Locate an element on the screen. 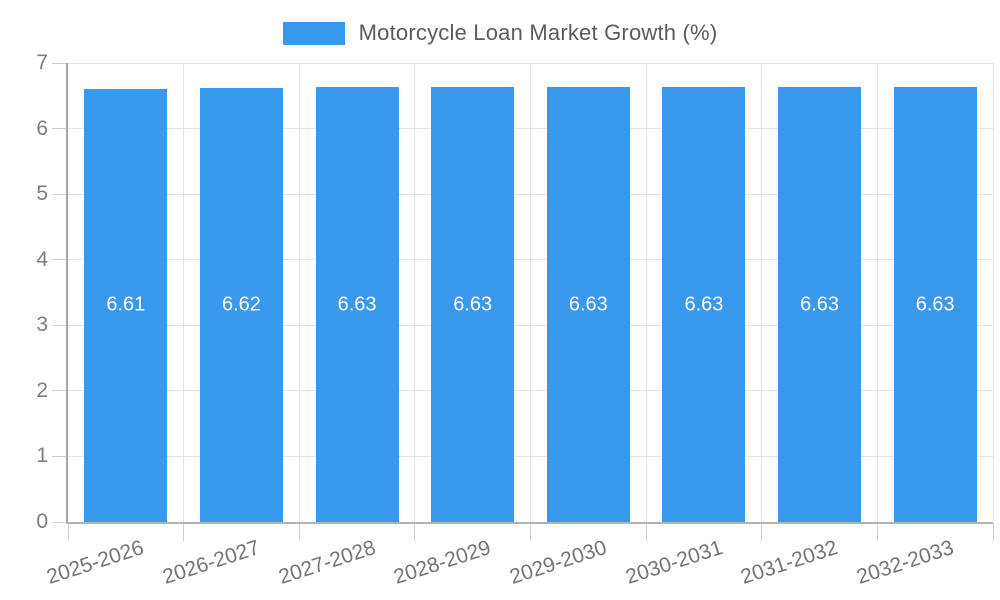  y-axis-tick-label: 2 is located at coordinates (42, 390).